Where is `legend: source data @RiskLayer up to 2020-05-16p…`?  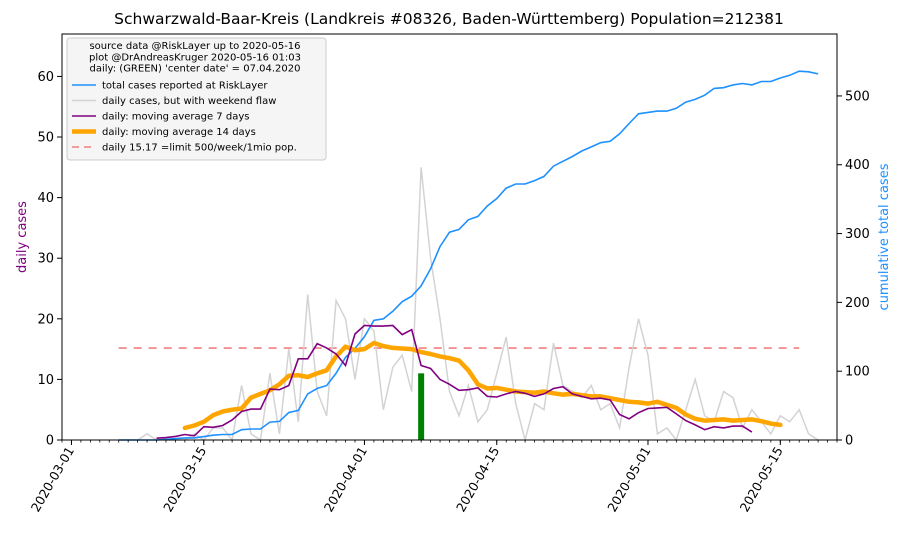 legend: source data @RiskLayer up to 2020-05-16p… is located at coordinates (196, 99).